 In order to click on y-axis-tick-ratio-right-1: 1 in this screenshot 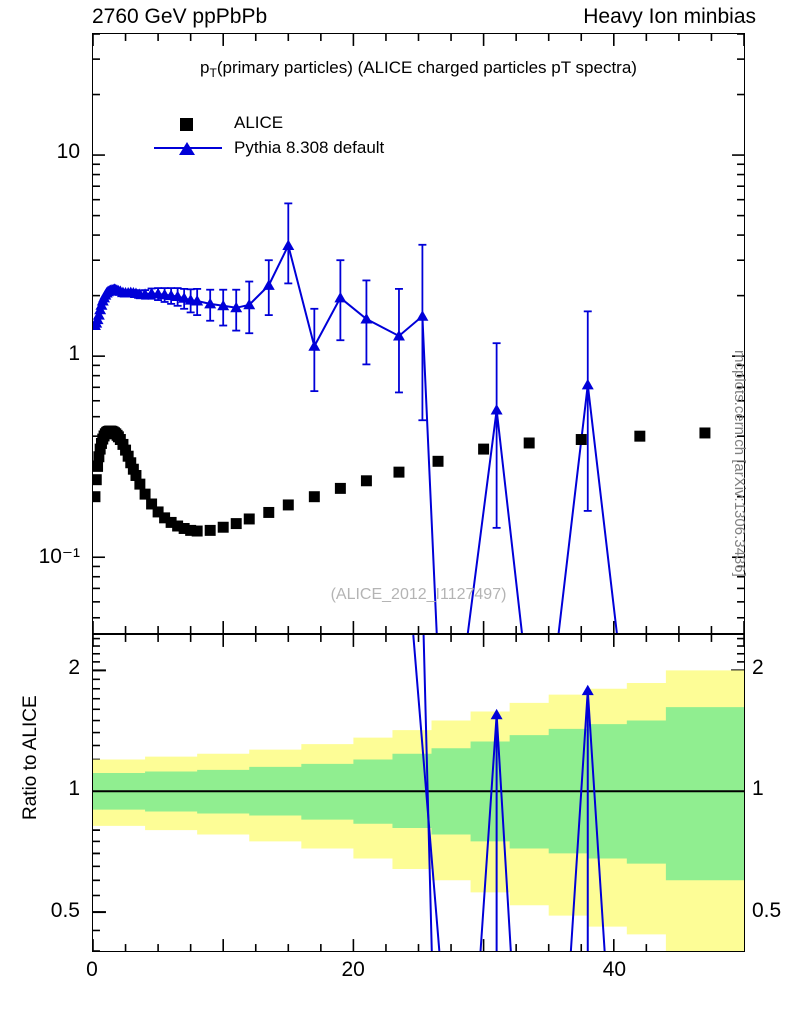, I will do `click(758, 789)`.